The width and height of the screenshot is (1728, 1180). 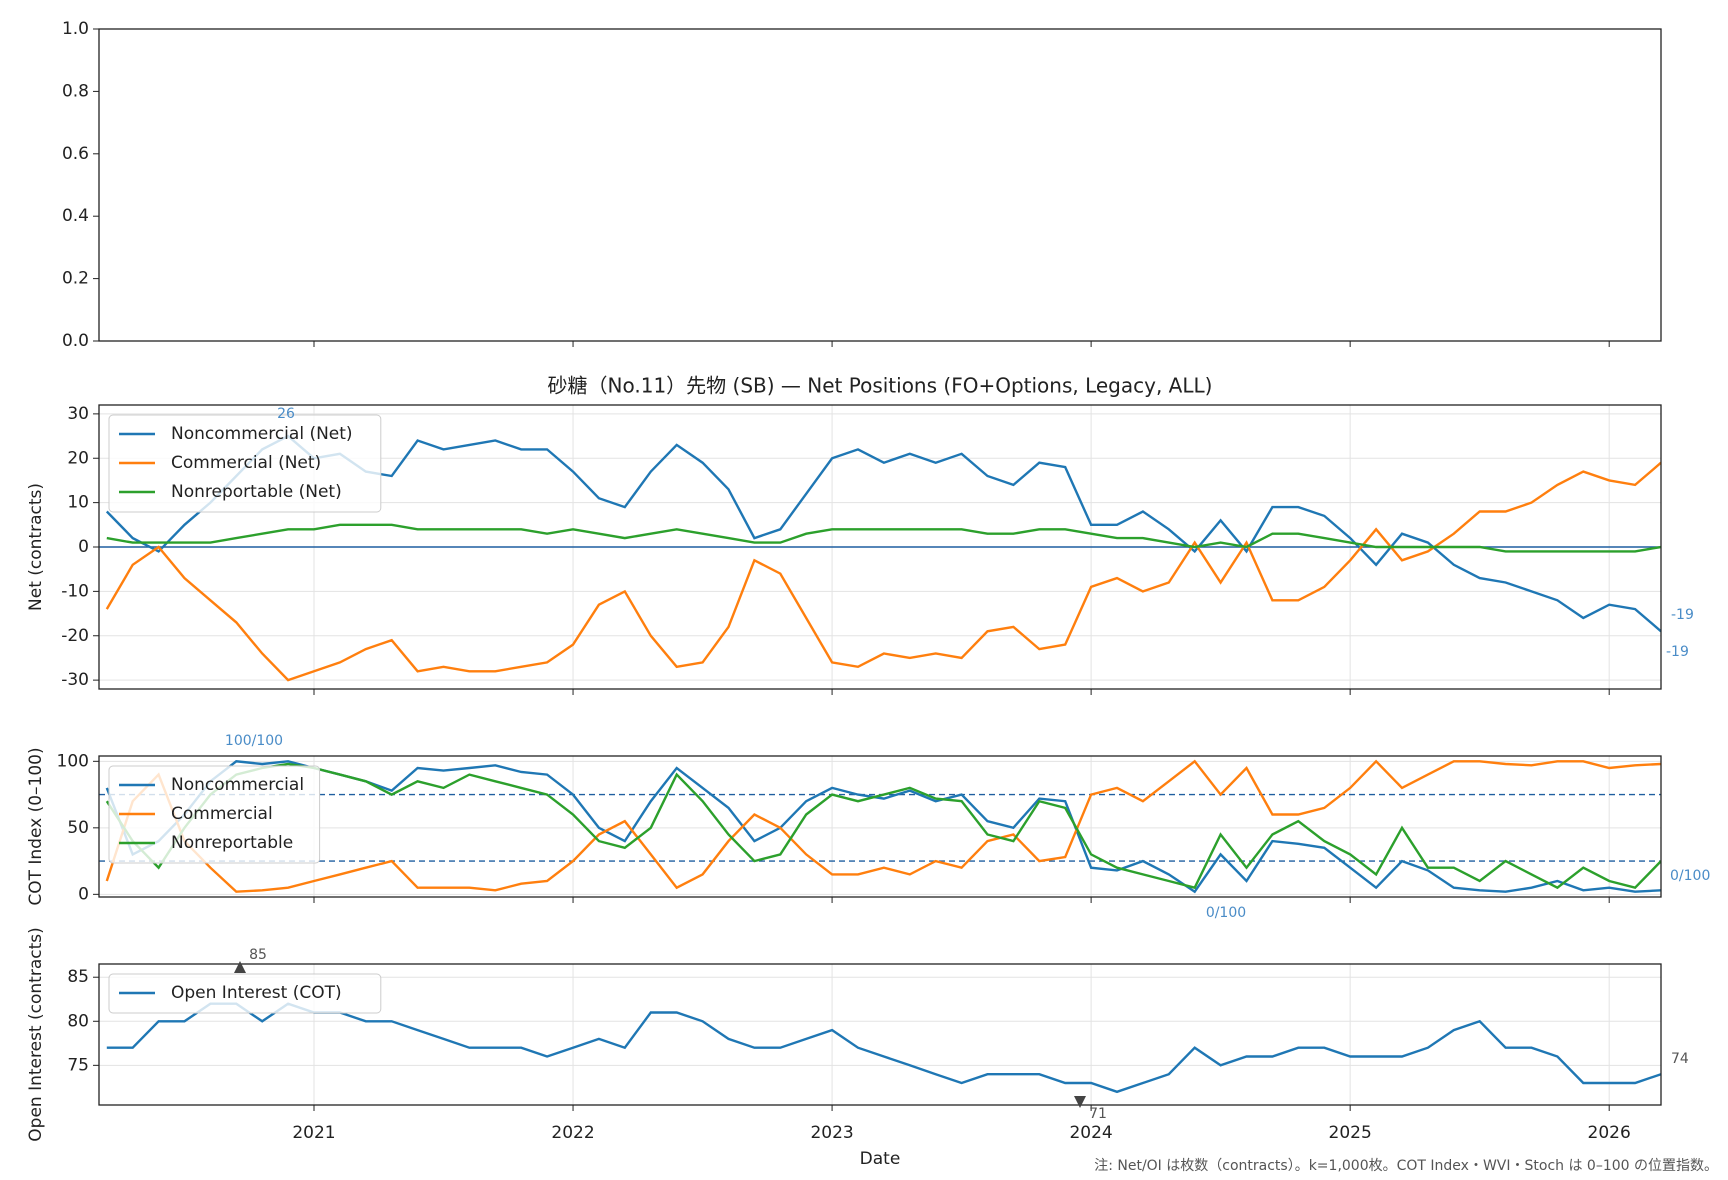 I want to click on legend-label: Open Interest (COT), so click(x=256, y=993).